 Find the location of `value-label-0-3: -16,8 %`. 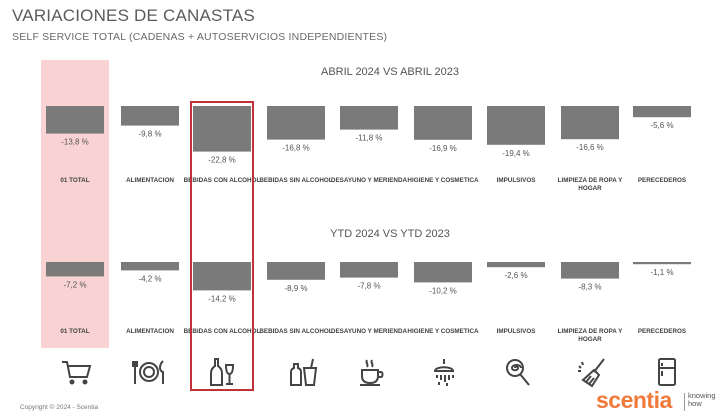

value-label-0-3: -16,8 % is located at coordinates (296, 148).